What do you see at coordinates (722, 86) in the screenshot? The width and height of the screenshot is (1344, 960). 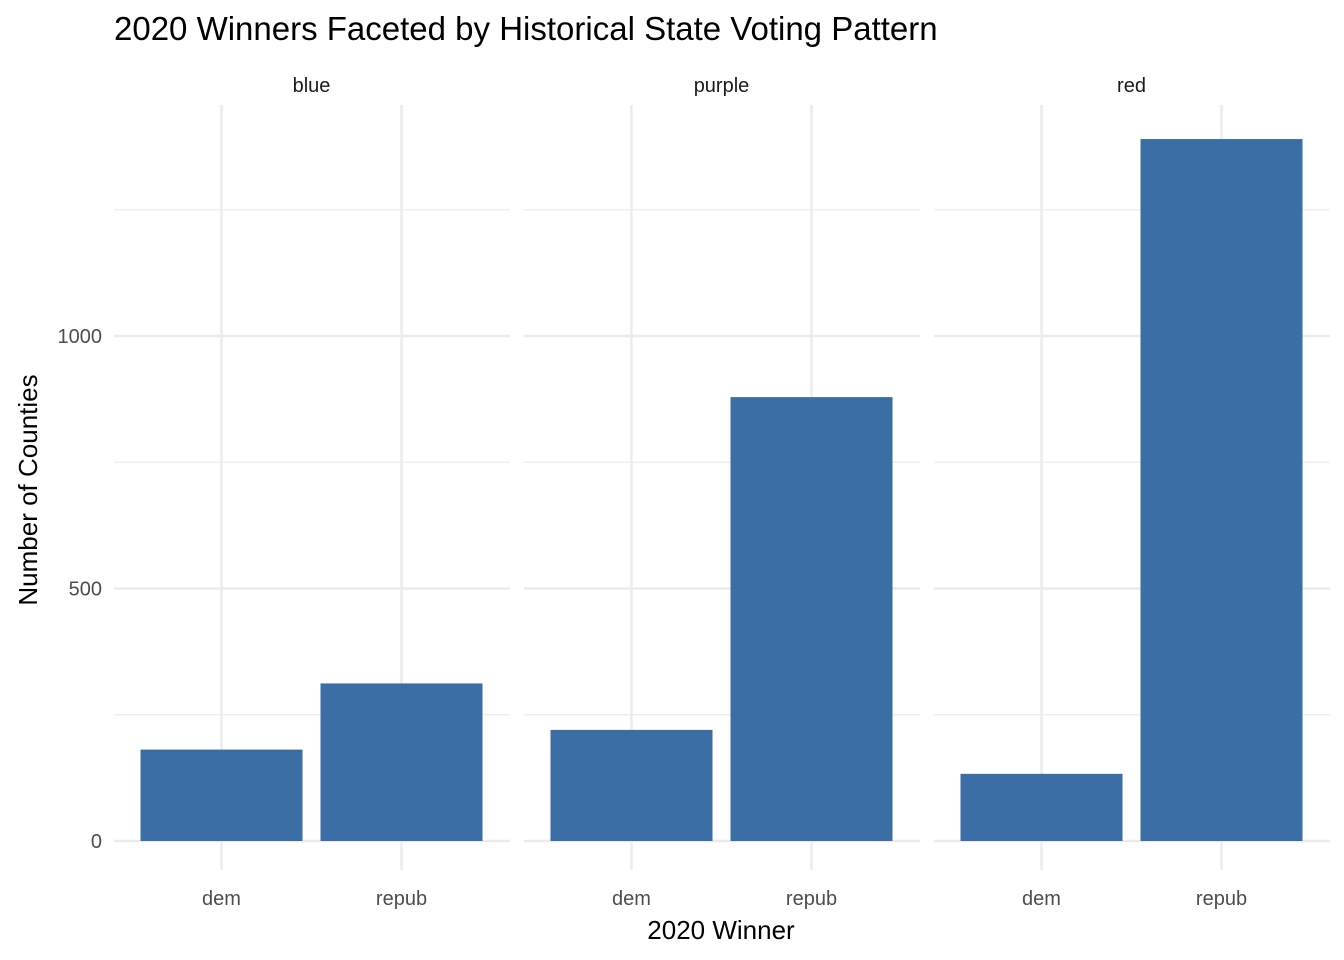 I see `facet-label-purple: purple` at bounding box center [722, 86].